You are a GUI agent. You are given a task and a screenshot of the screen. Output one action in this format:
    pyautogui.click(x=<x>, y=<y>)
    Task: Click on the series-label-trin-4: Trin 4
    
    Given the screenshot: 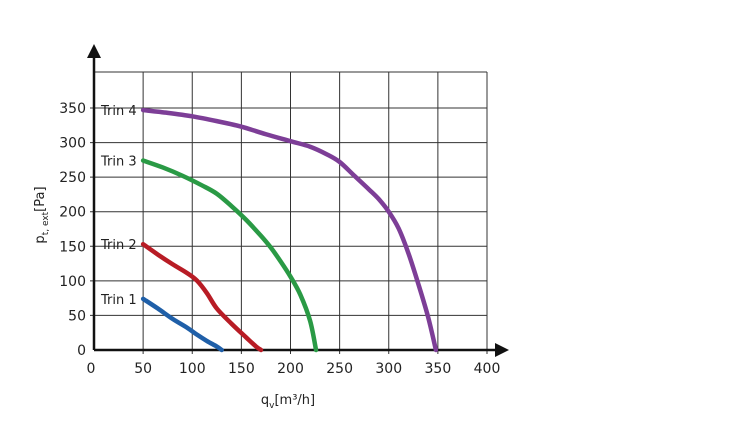 What is the action you would take?
    pyautogui.click(x=118, y=111)
    